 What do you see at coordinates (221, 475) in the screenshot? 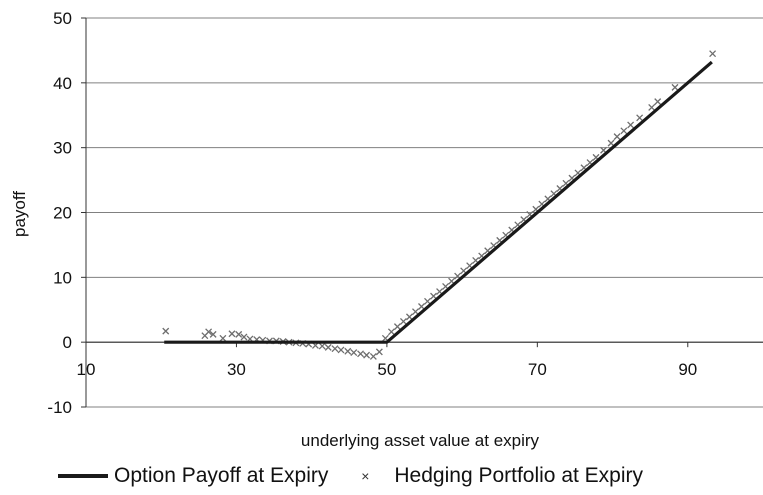
I see `legend-label-option-payoff: Option Payoff at Expiry` at bounding box center [221, 475].